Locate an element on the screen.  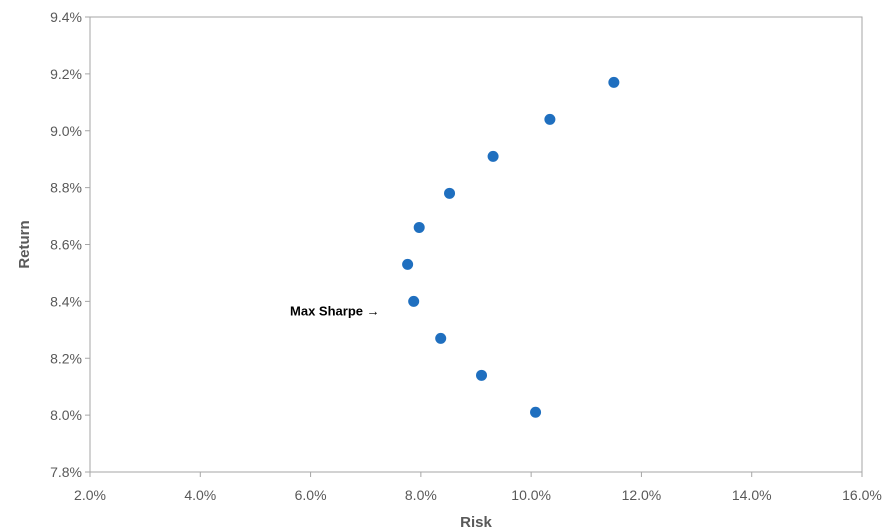
x-tick-label: 6.0% is located at coordinates (311, 495).